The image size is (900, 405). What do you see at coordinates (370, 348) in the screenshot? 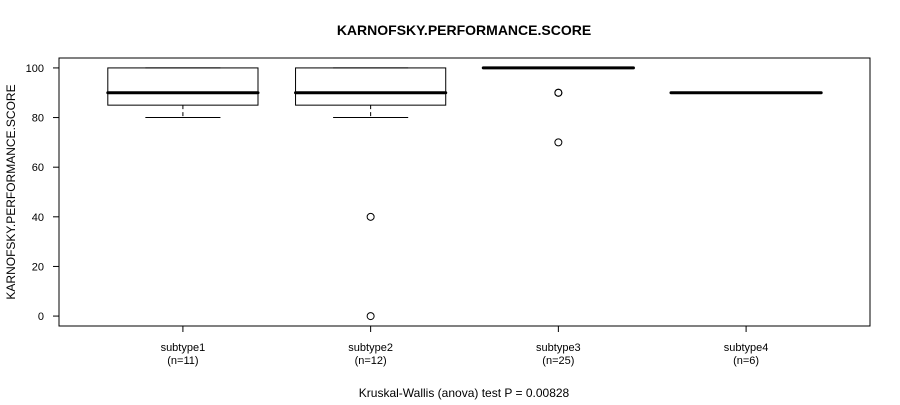
I see `x-tick-label: subtype2` at bounding box center [370, 348].